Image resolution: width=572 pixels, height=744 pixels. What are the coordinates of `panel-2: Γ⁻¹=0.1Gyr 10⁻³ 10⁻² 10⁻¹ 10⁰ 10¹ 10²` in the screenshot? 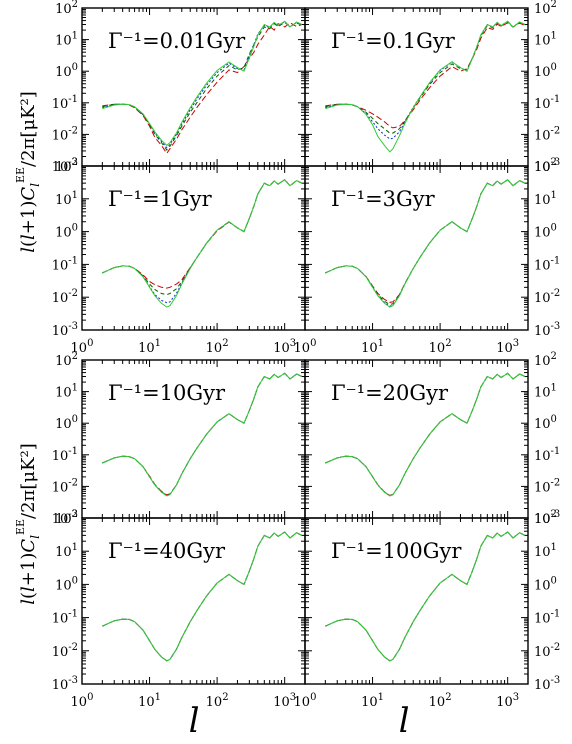 It's located at (432, 87).